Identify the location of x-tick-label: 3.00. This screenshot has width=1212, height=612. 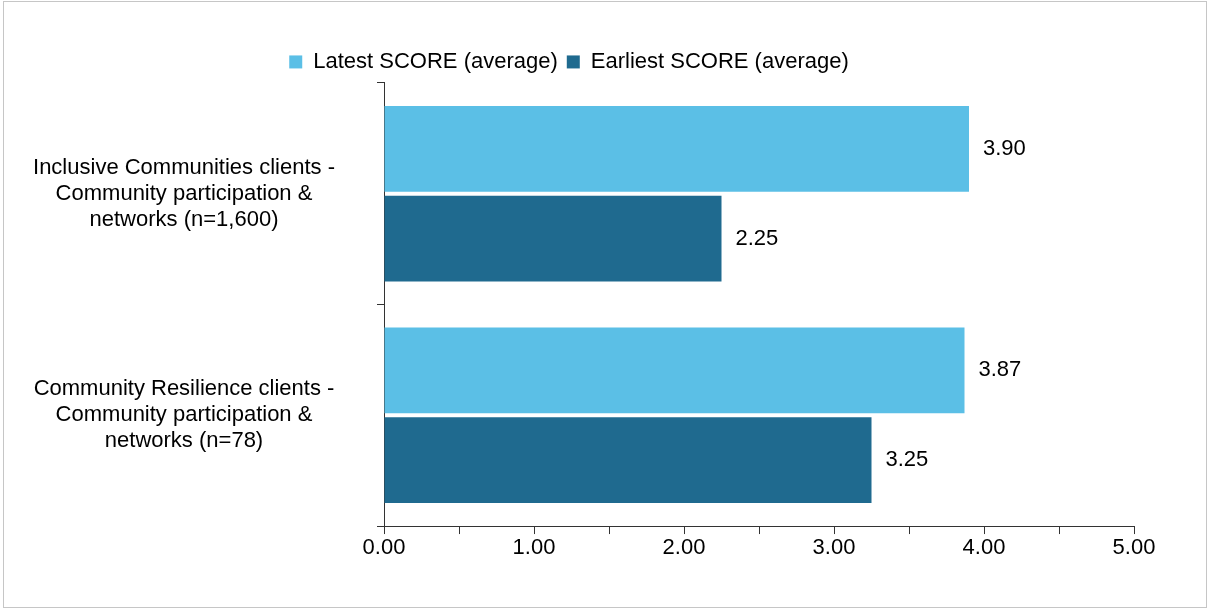
(834, 547).